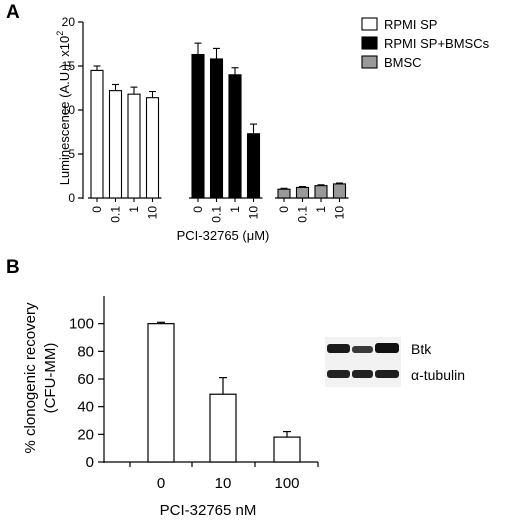  Describe the element at coordinates (90, 462) in the screenshot. I see `chart-b-y-tick-label: 0` at that location.